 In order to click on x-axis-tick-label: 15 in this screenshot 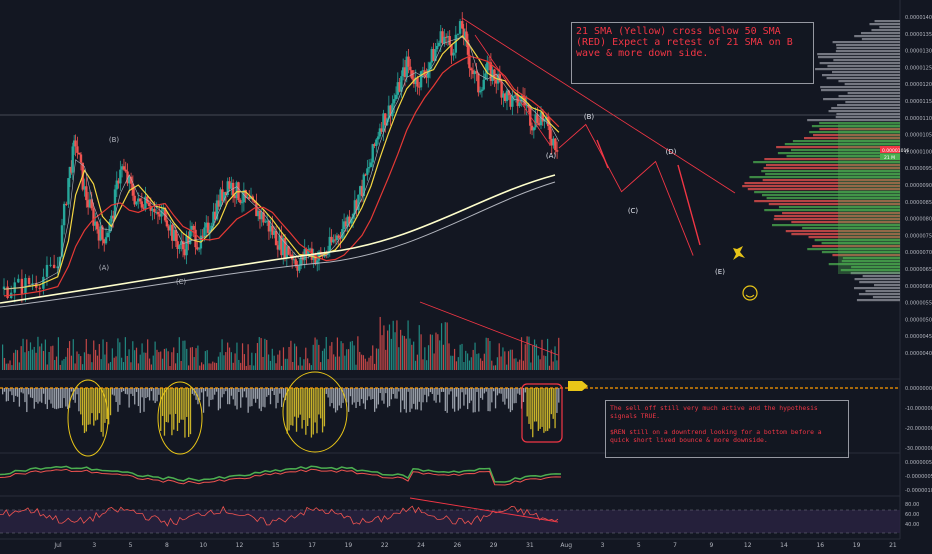, I will do `click(276, 545)`.